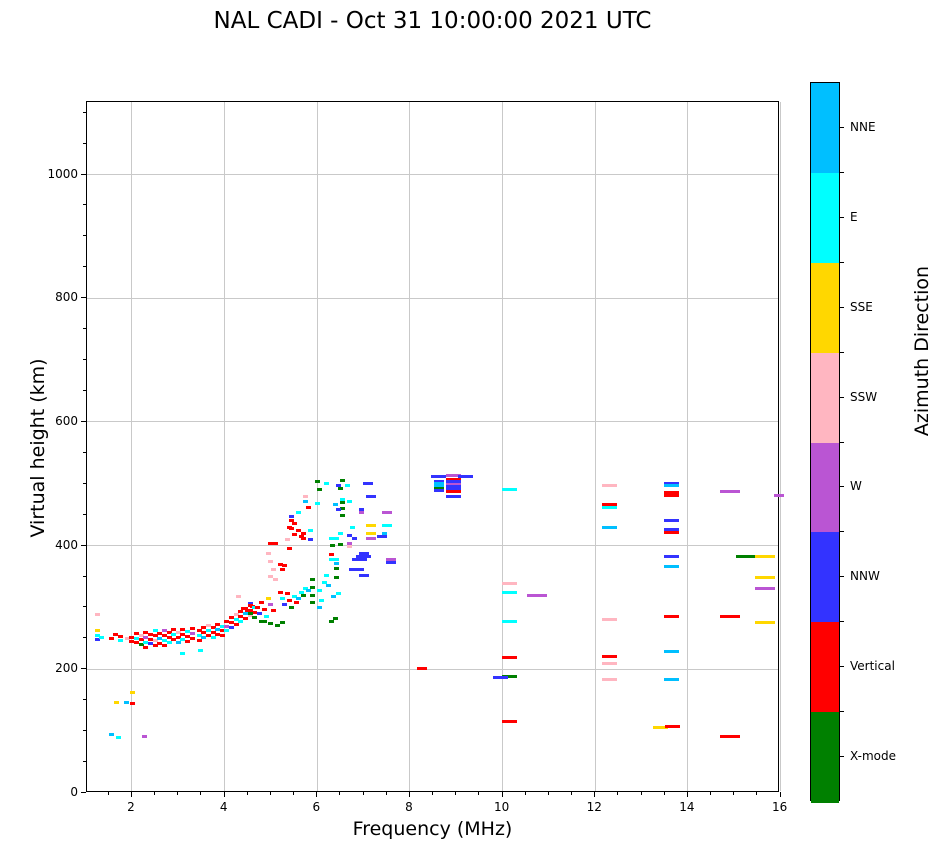  I want to click on azimuth-colorbar, so click(825, 442).